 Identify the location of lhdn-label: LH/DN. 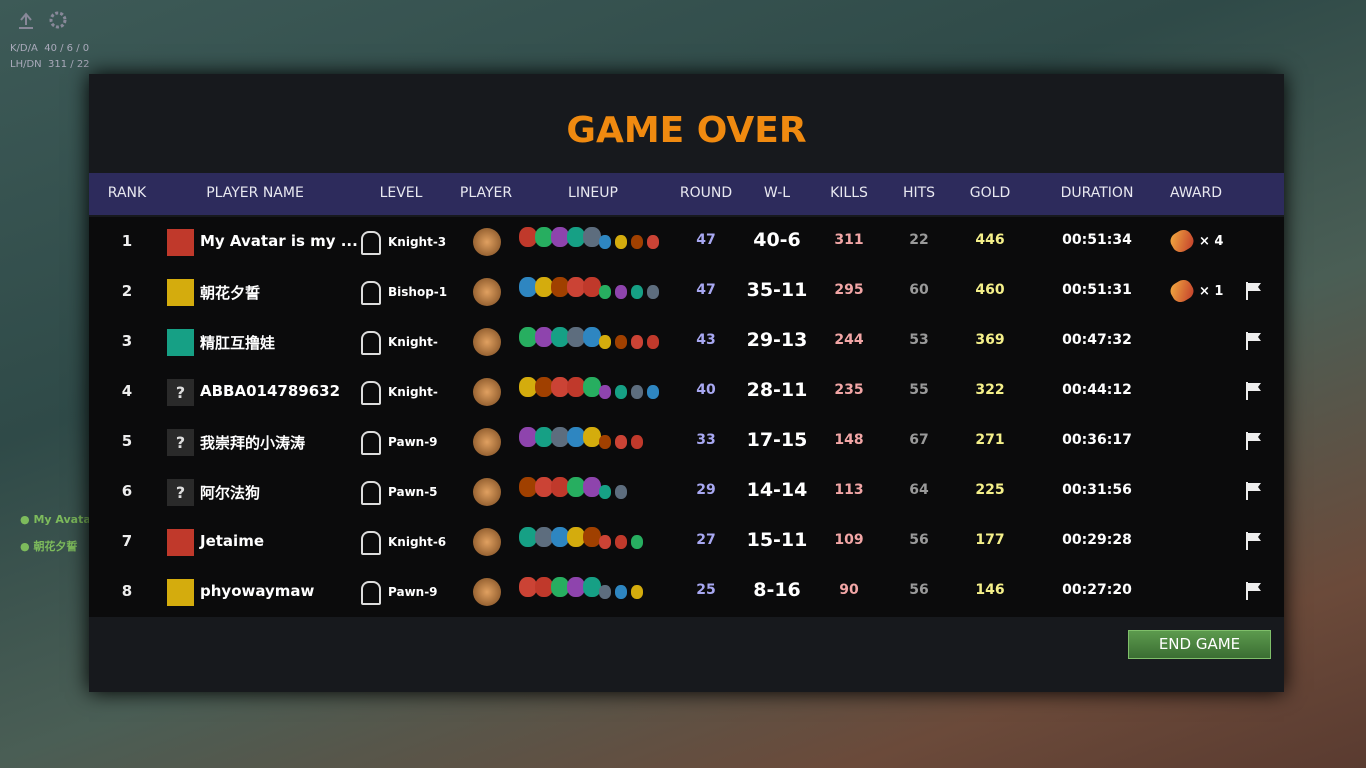
(26, 64).